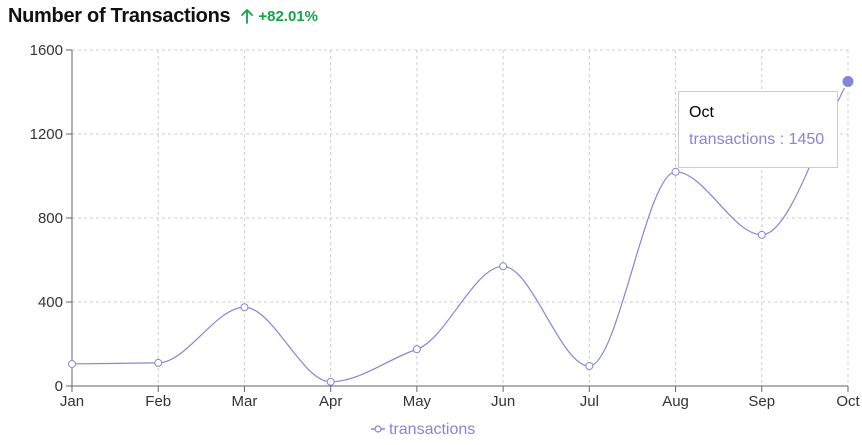 The height and width of the screenshot is (445, 862). What do you see at coordinates (378, 429) in the screenshot?
I see `legend-marker-icon` at bounding box center [378, 429].